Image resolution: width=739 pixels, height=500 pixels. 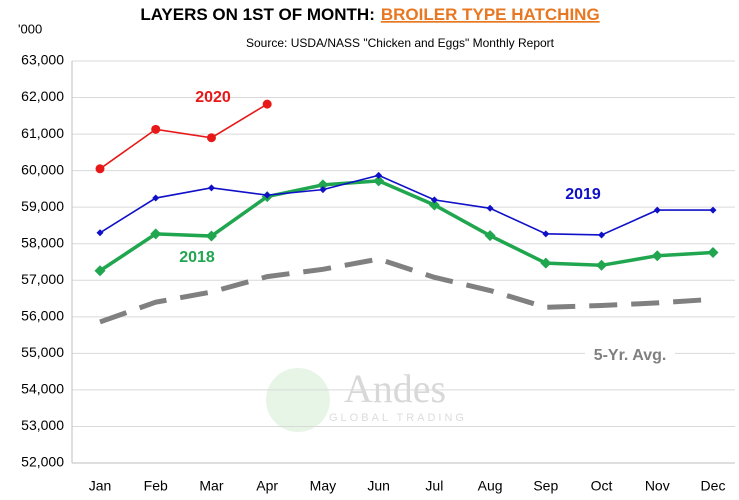 I want to click on series-label: 2019, so click(x=583, y=194).